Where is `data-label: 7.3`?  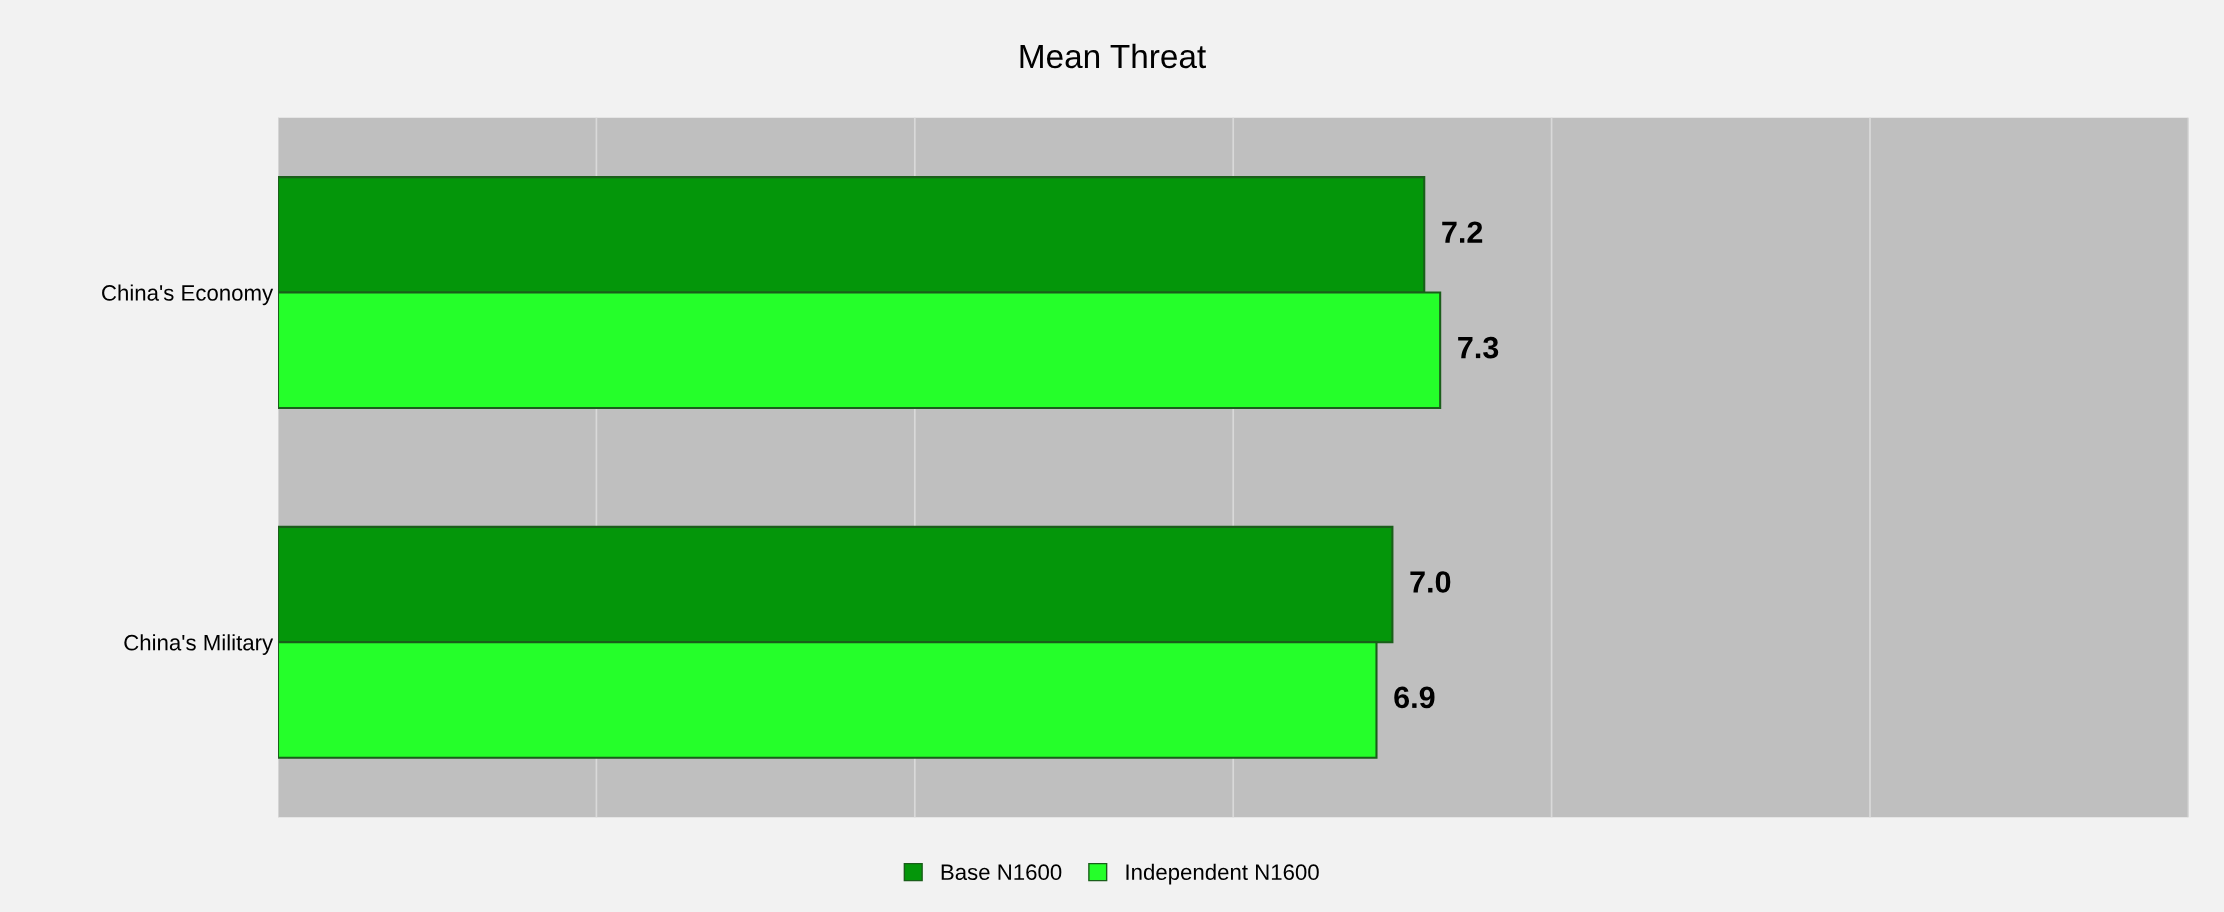 data-label: 7.3 is located at coordinates (1478, 347).